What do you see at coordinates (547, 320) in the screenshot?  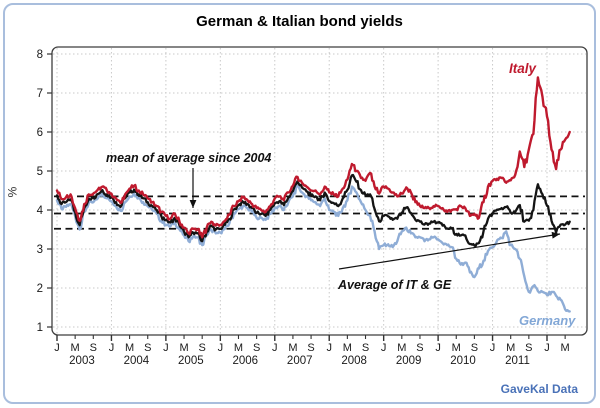 I see `germany-series-label: Germany` at bounding box center [547, 320].